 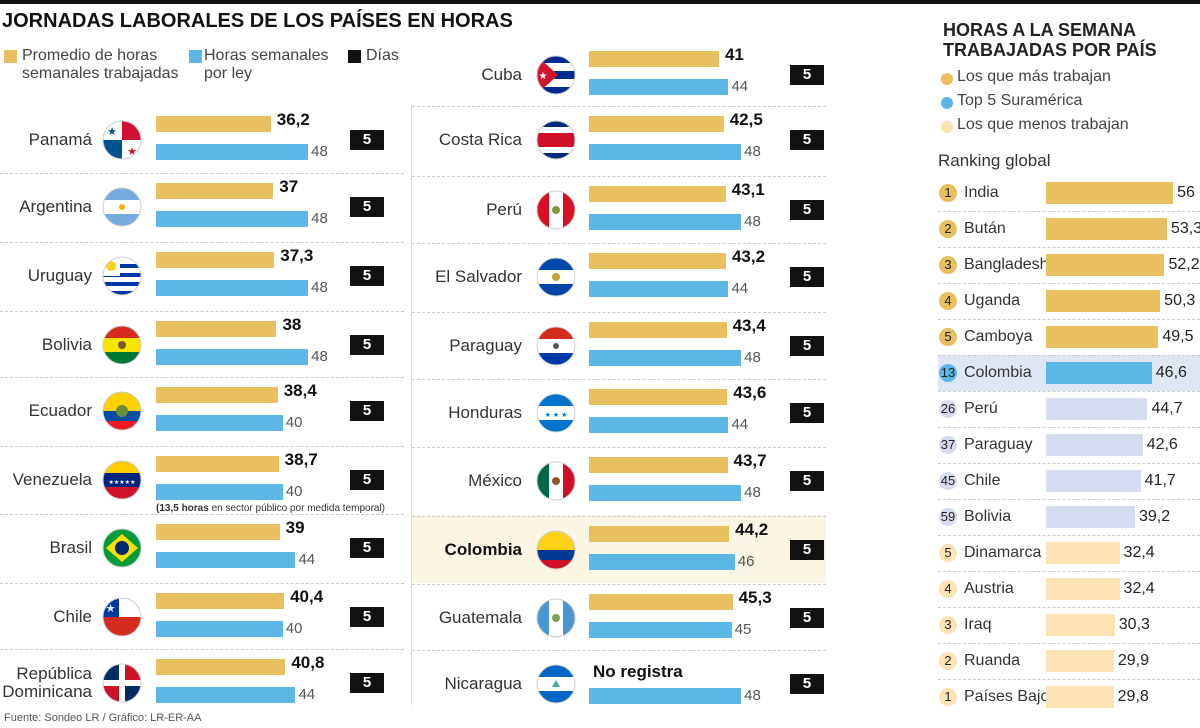 What do you see at coordinates (308, 662) in the screenshot?
I see `avg-value: 40,8` at bounding box center [308, 662].